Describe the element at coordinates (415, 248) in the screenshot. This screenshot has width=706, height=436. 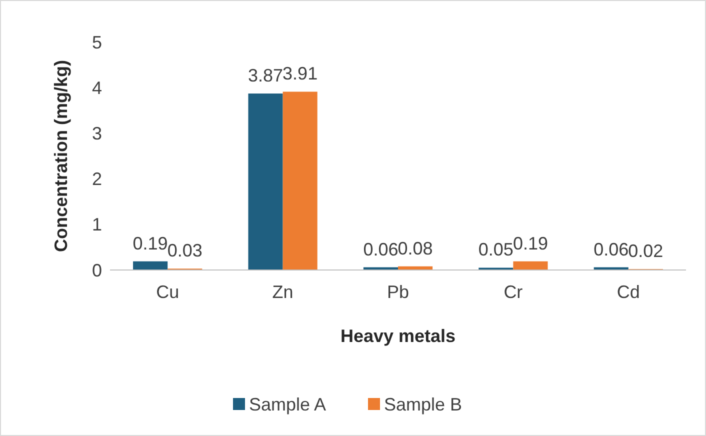
I see `data-label: 0.08` at that location.